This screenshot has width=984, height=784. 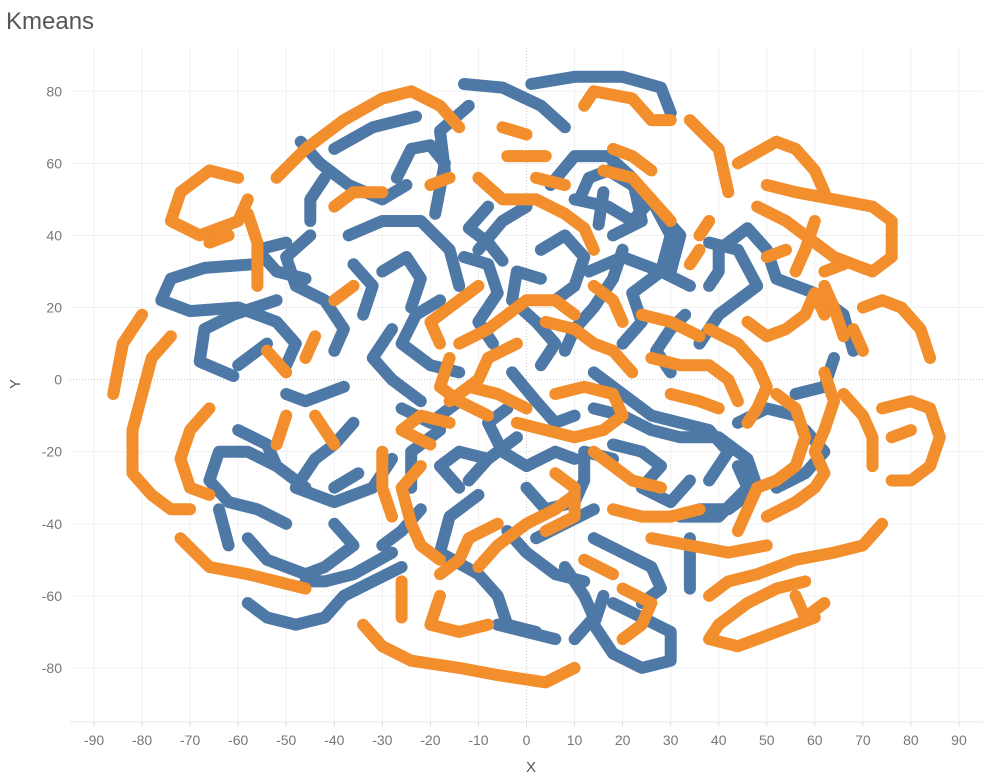 I want to click on y-tick-label: -60, so click(x=52, y=596).